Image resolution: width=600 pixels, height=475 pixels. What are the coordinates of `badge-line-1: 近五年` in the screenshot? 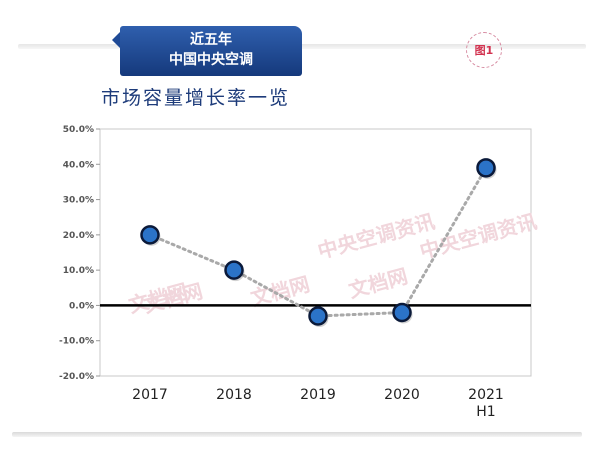 It's located at (211, 40).